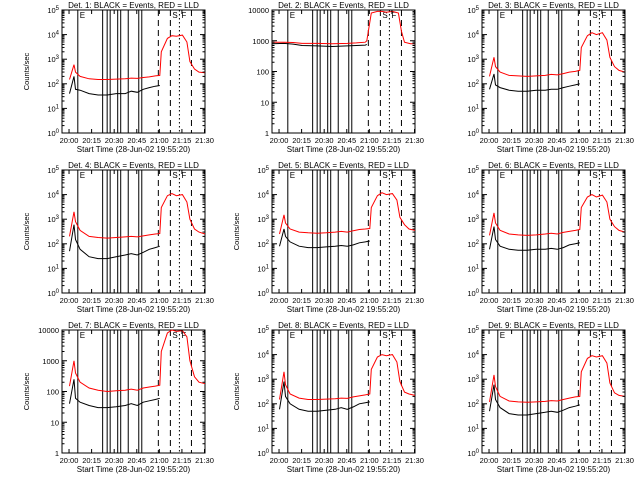 The height and width of the screenshot is (480, 640). I want to click on panel-title: Det. 7: BLACK = Events, RED = LLD, so click(133, 325).